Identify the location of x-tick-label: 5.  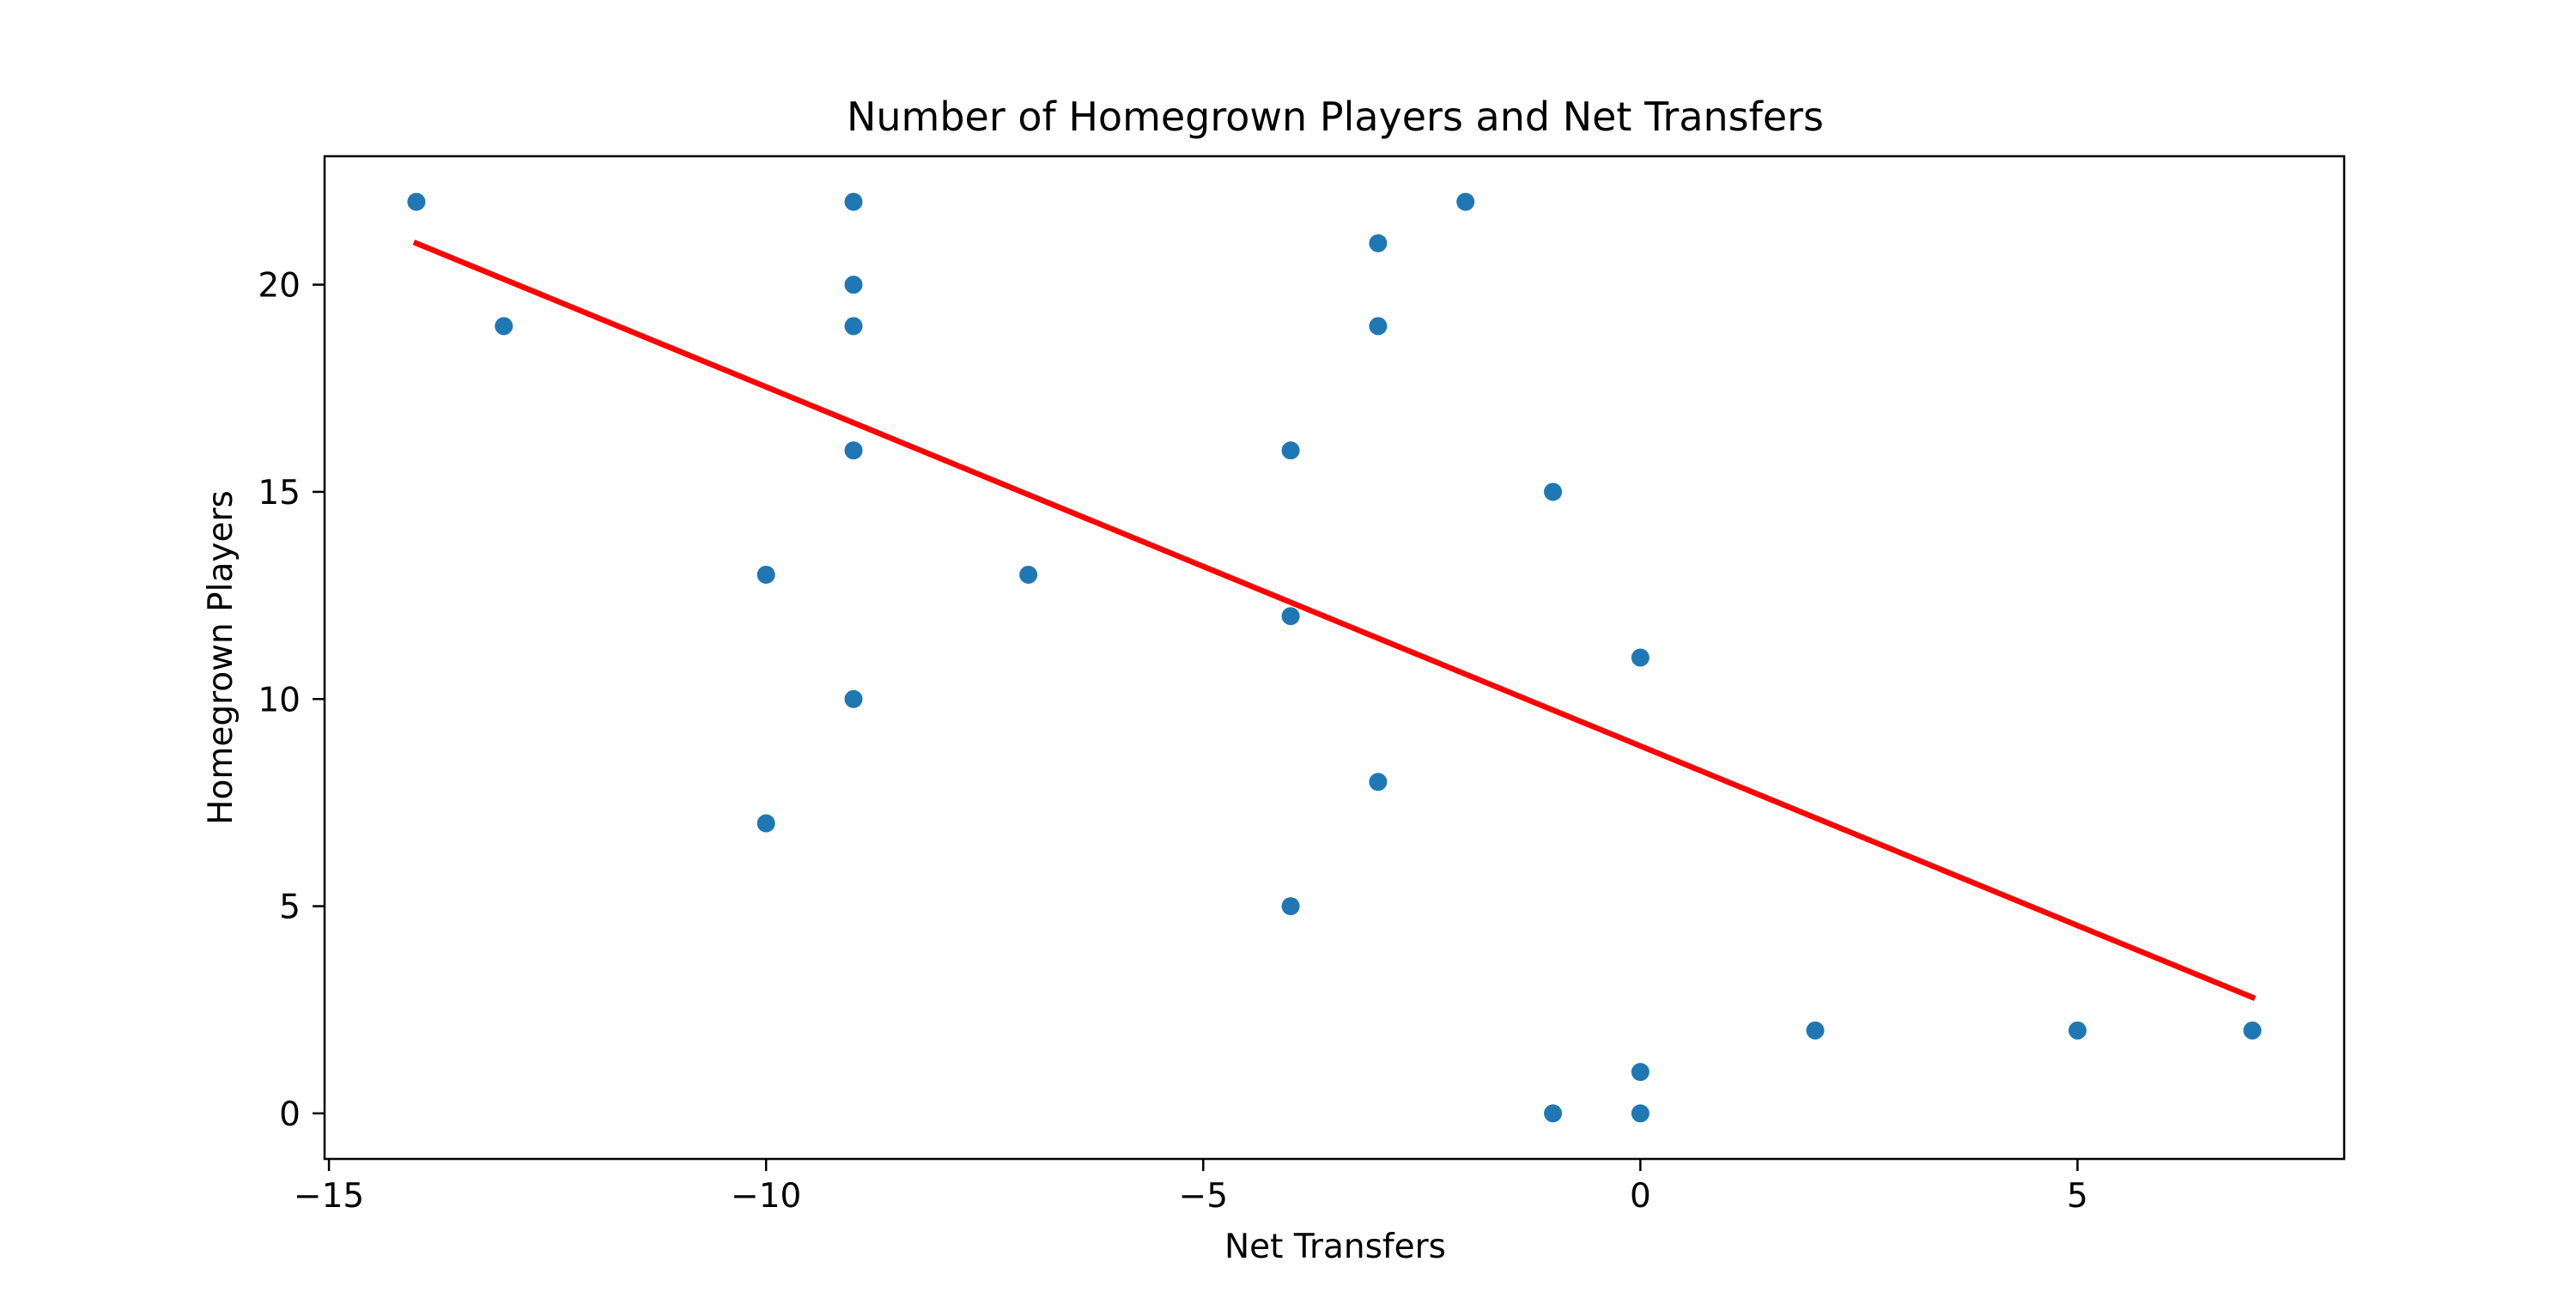
(2077, 1196).